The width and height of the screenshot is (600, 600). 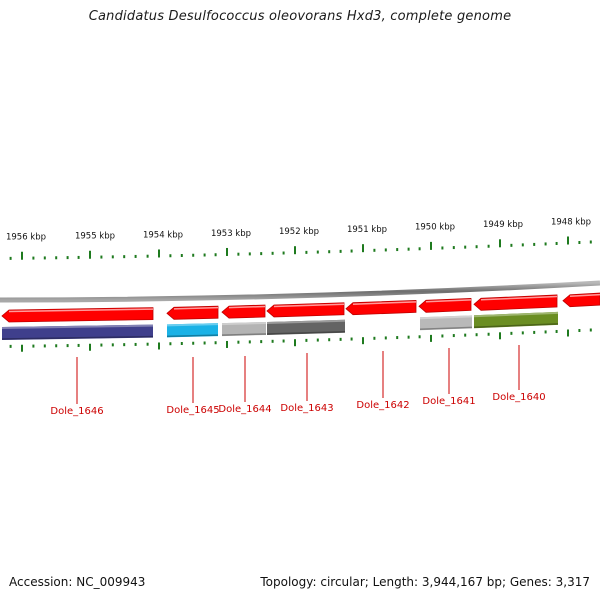 I want to click on locus-label: Dole_1643, so click(x=306, y=408).